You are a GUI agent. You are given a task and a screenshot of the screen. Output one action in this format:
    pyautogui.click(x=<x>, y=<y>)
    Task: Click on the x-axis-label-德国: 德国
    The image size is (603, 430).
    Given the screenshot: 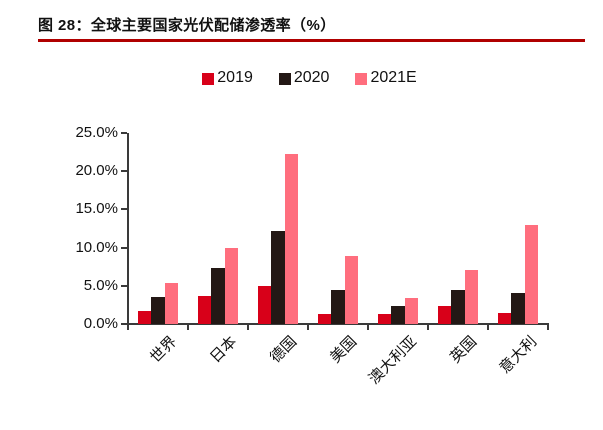 What is the action you would take?
    pyautogui.click(x=283, y=350)
    